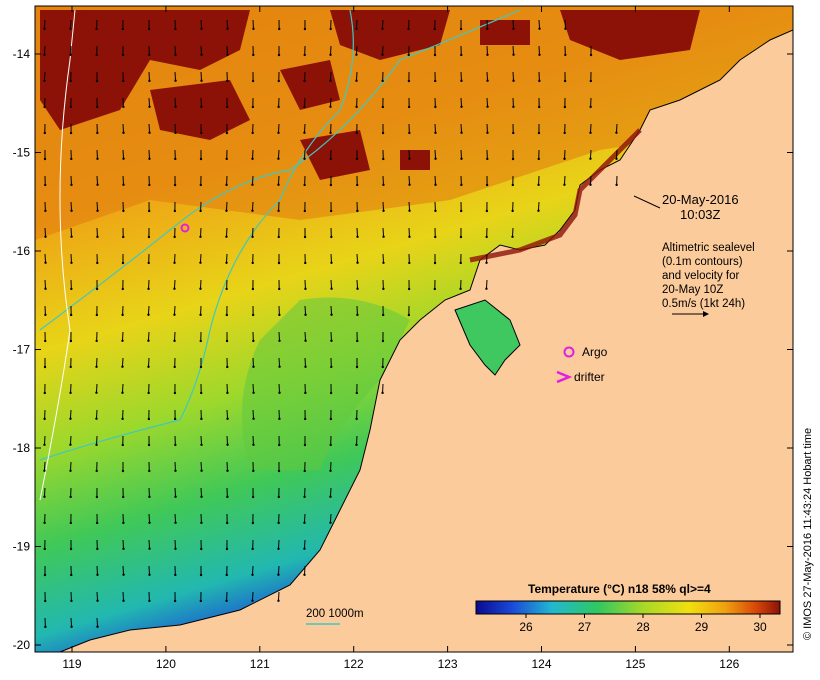 The image size is (820, 680). What do you see at coordinates (71, 664) in the screenshot?
I see `x-tick-label: 119` at bounding box center [71, 664].